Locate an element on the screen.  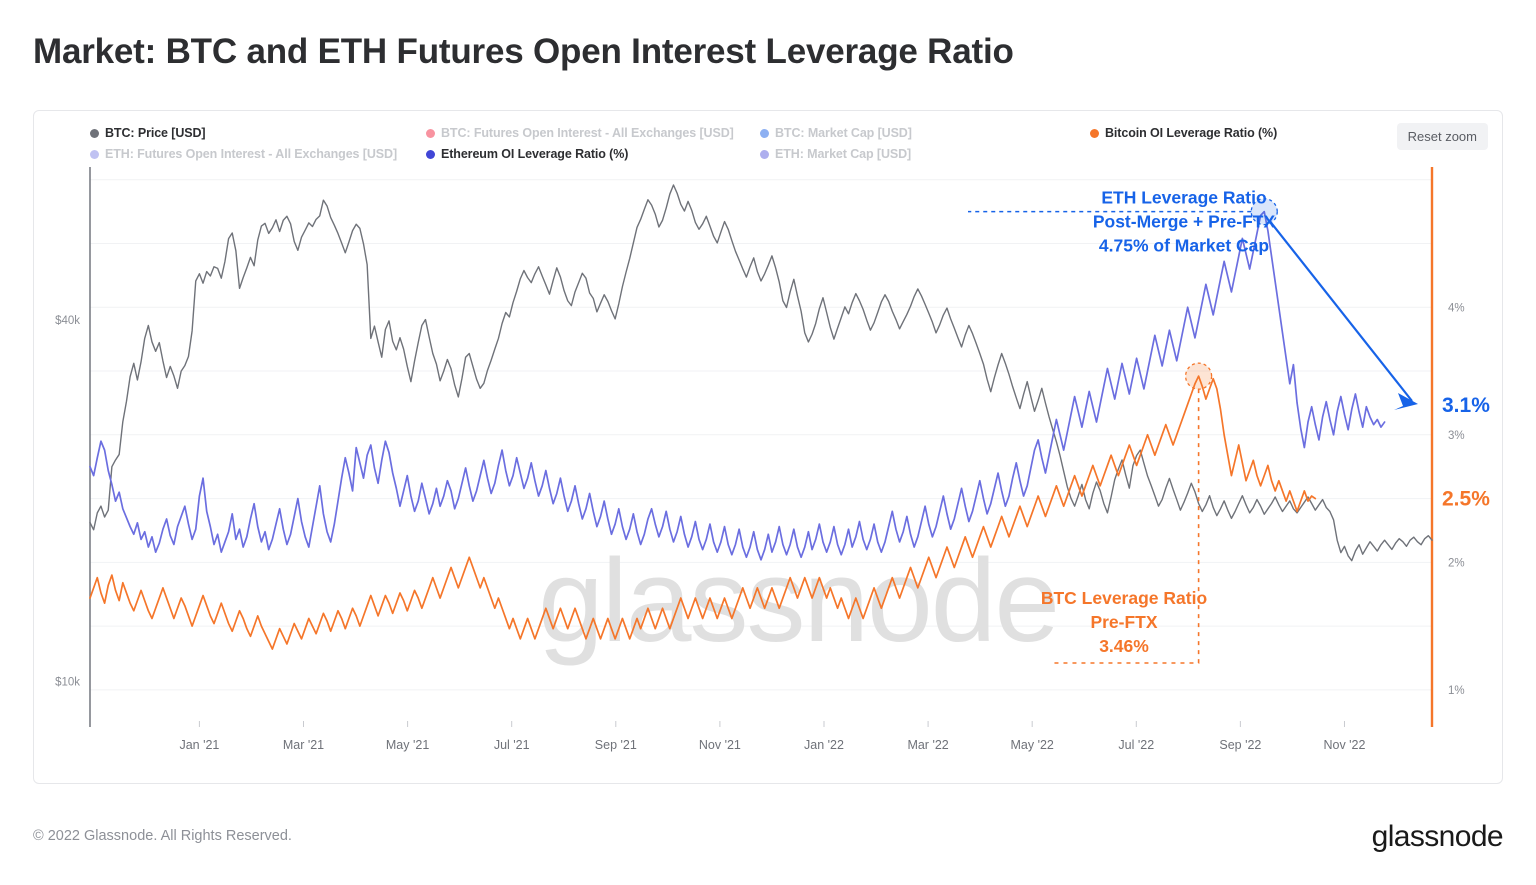
btc-annotation-leader is located at coordinates (1126, 526).